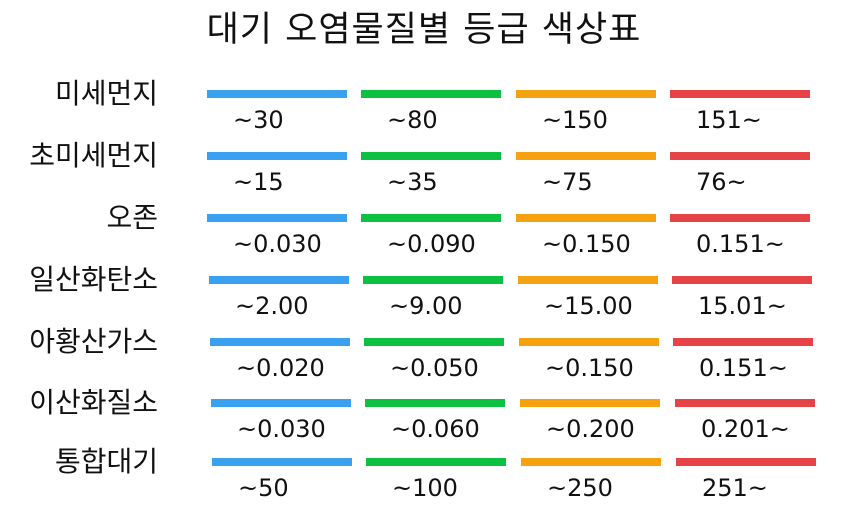 The image size is (848, 522). What do you see at coordinates (721, 182) in the screenshot?
I see `grade-threshold: 76~` at bounding box center [721, 182].